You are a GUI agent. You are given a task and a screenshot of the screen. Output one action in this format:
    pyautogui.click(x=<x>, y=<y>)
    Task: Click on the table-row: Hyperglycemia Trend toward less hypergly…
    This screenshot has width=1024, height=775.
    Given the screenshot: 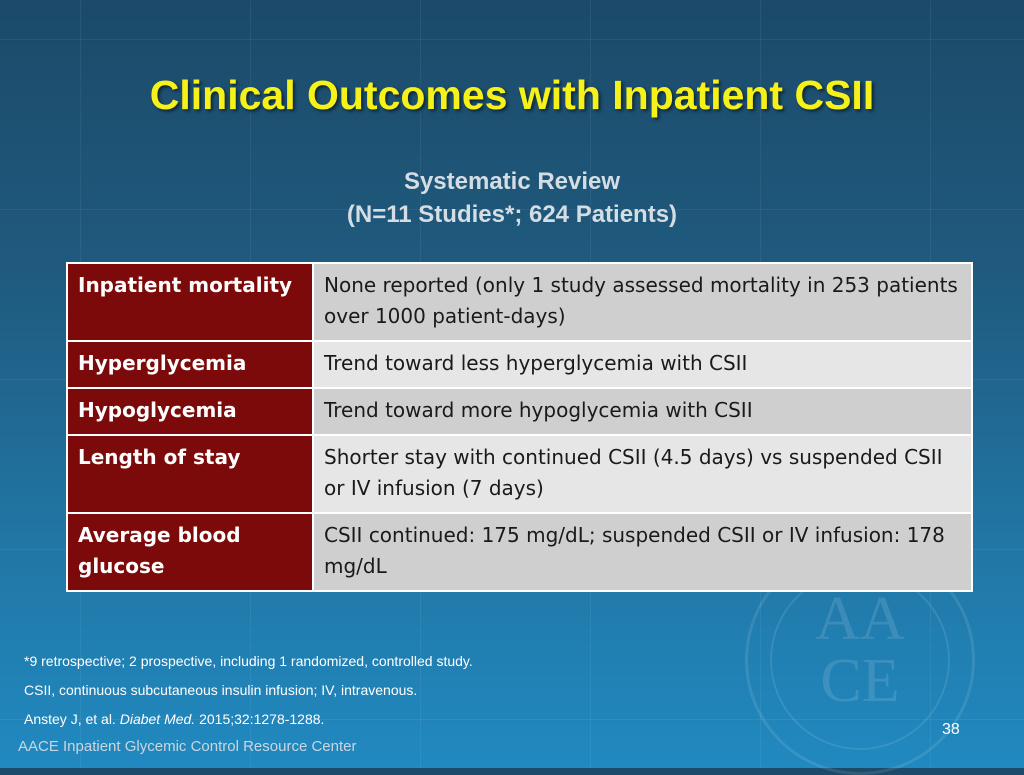 What is the action you would take?
    pyautogui.click(x=519, y=364)
    